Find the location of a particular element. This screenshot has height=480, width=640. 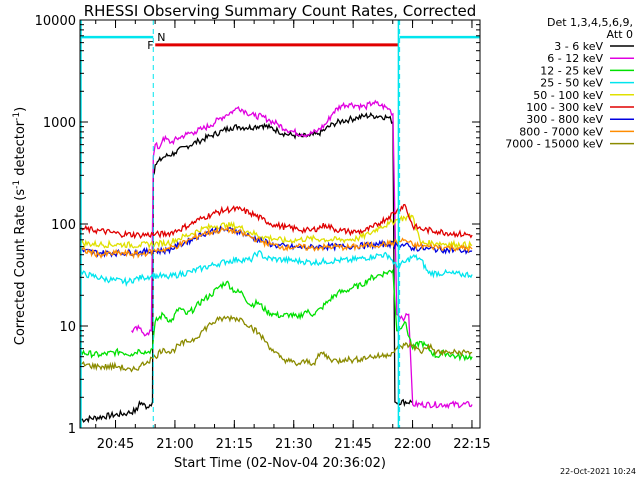

annotation-label-1: N is located at coordinates (161, 37).